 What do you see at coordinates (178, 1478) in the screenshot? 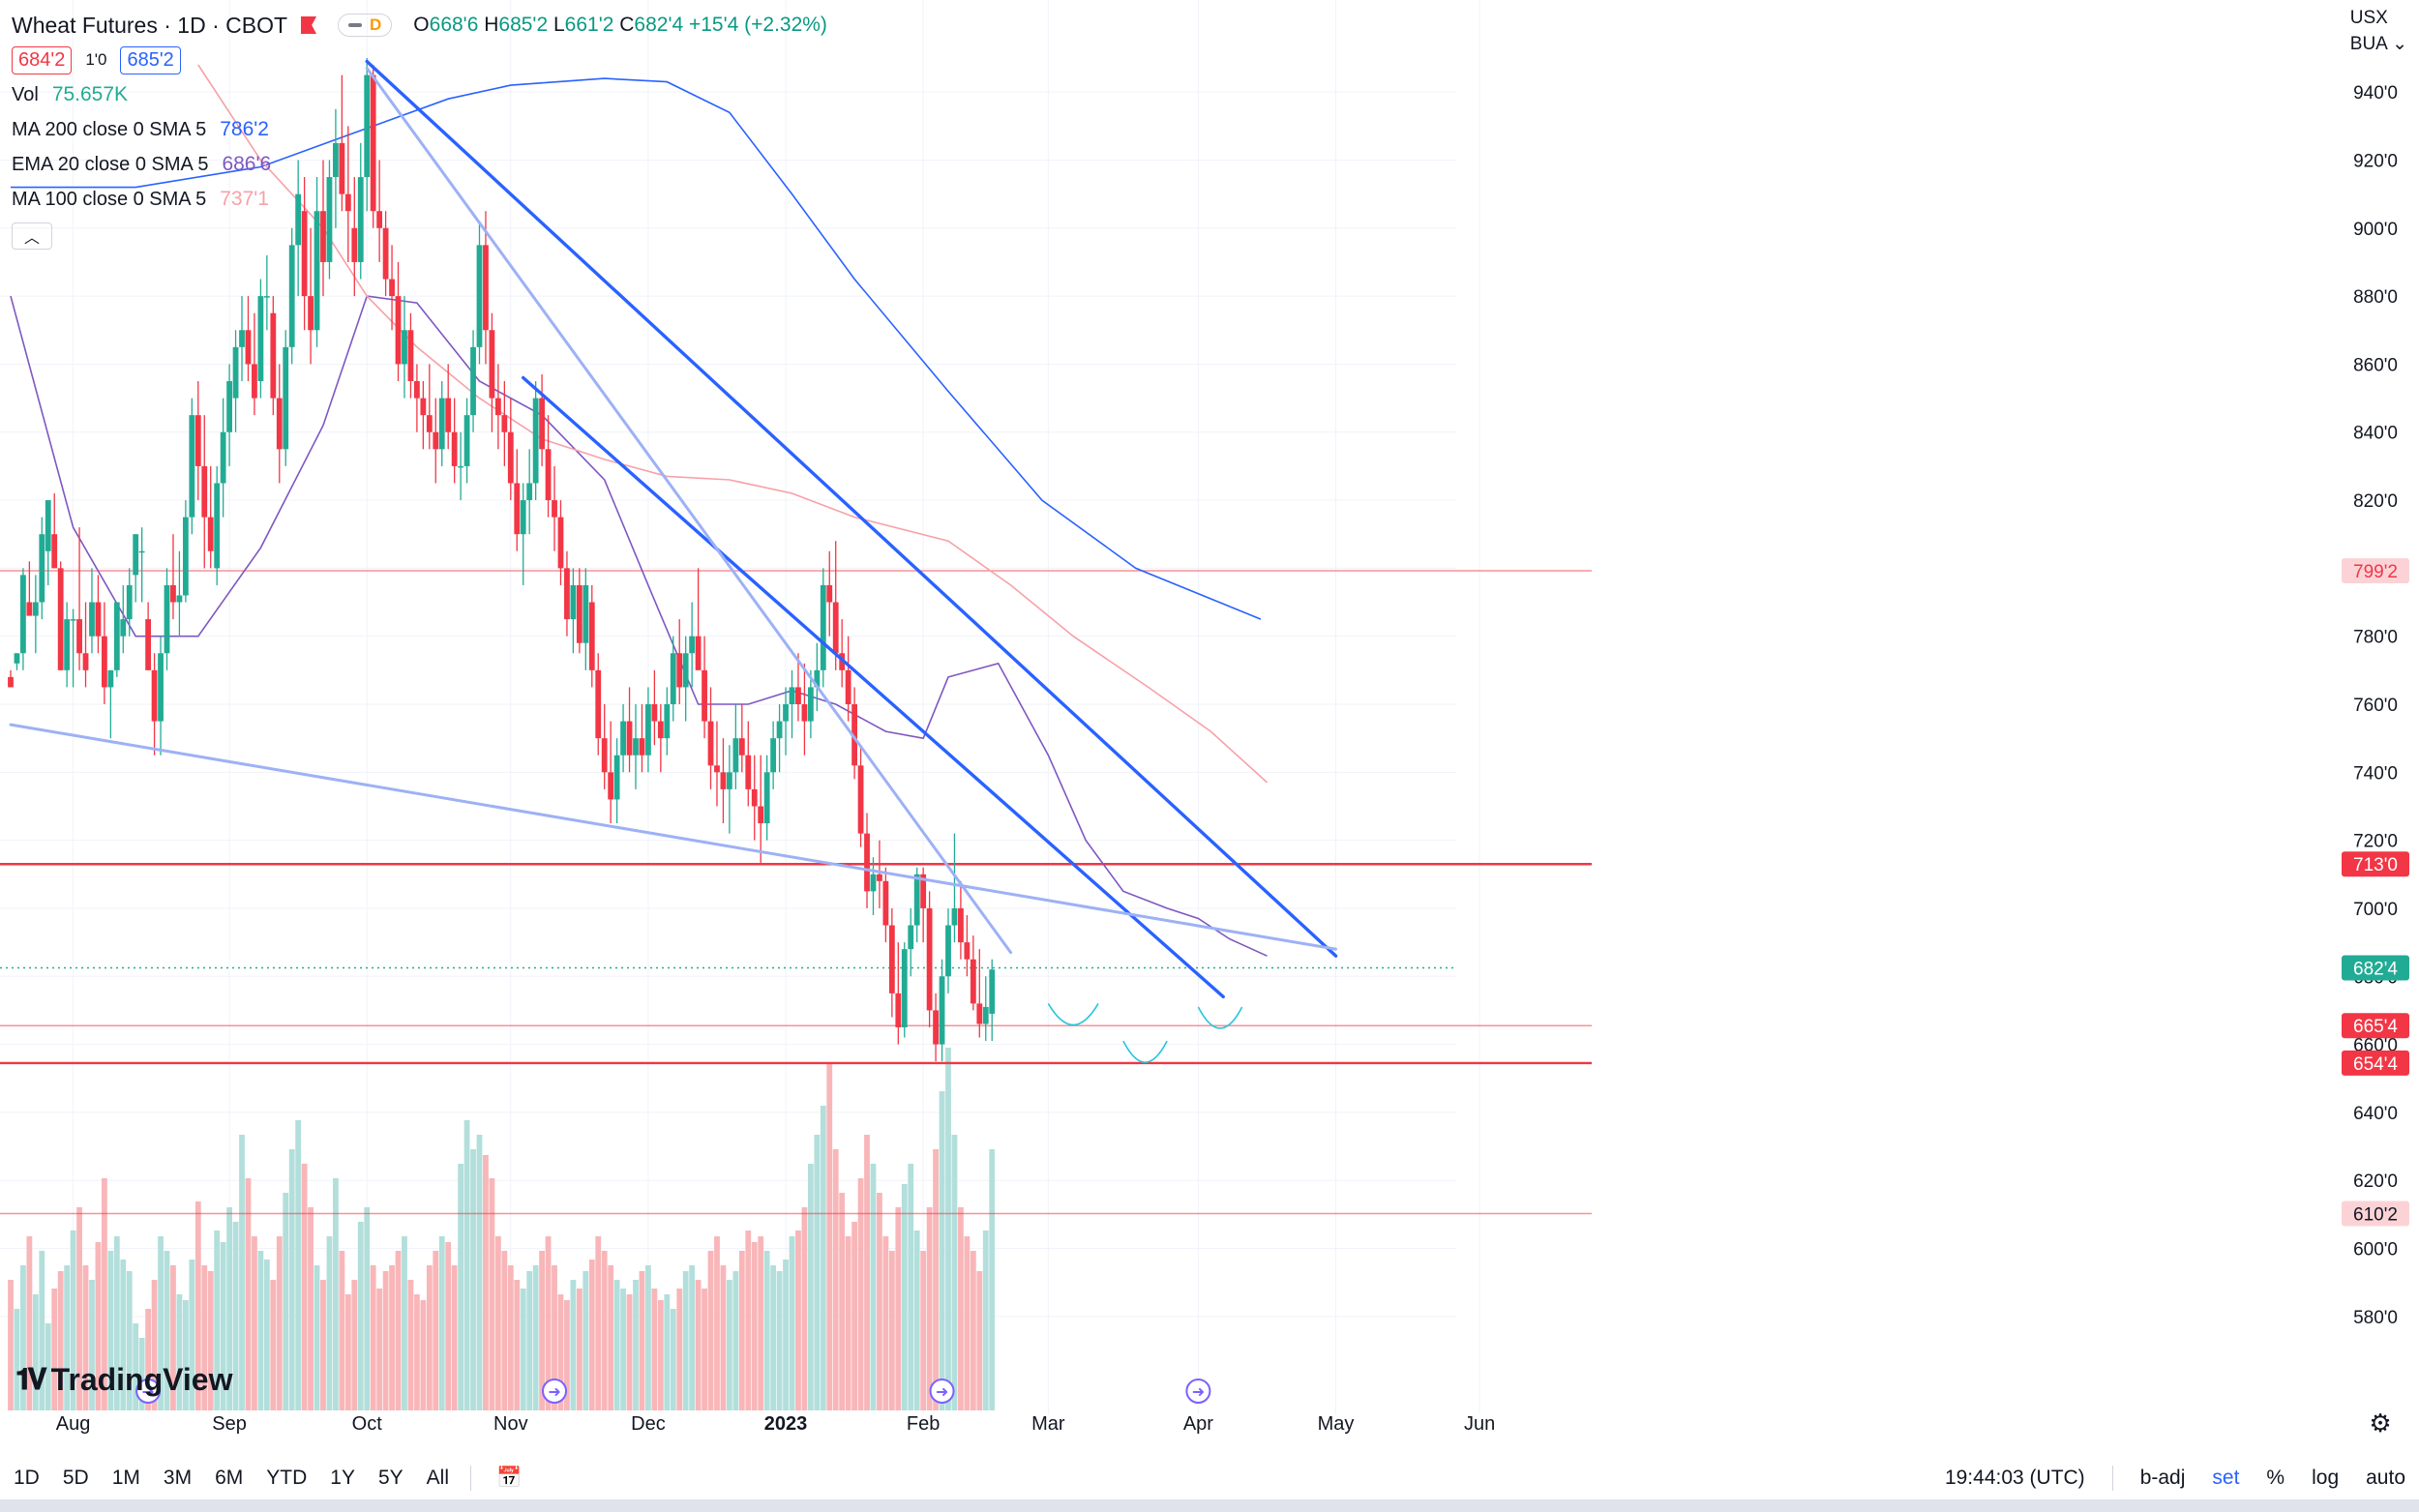
I see `range-3m: 3M` at bounding box center [178, 1478].